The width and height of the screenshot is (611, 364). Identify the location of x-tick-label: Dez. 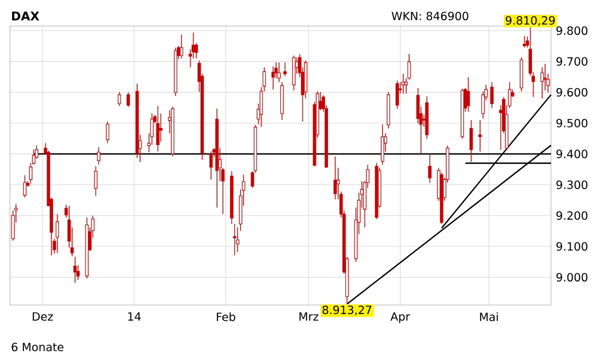
(42, 316).